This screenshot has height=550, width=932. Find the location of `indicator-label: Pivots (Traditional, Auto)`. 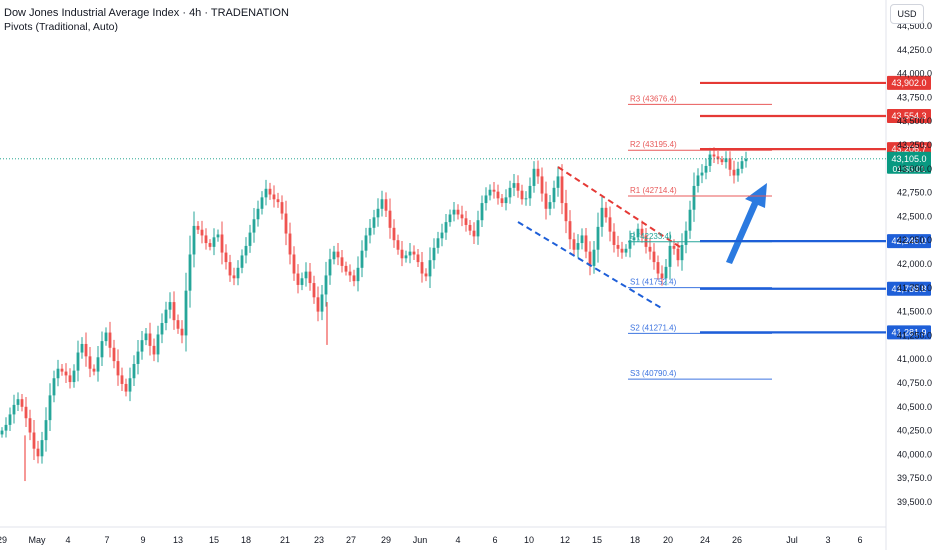

indicator-label: Pivots (Traditional, Auto) is located at coordinates (61, 27).